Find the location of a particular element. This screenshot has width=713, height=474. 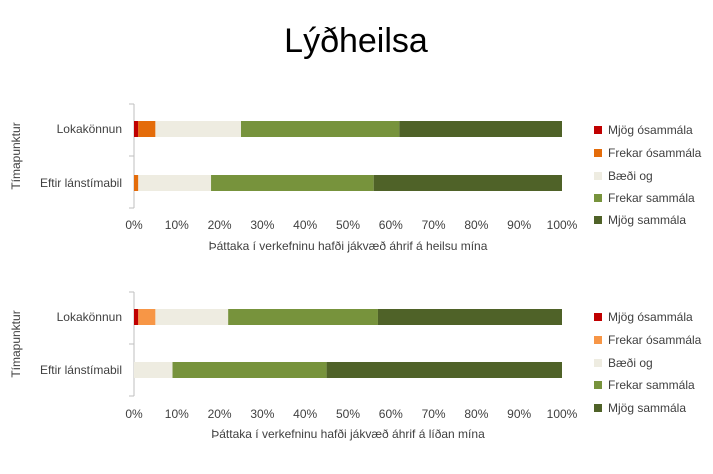

chart-title: Lýðheilsa is located at coordinates (356, 41).